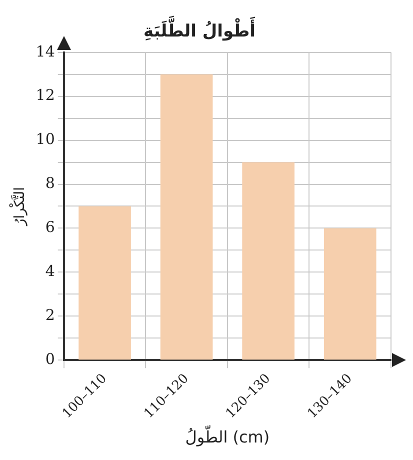  What do you see at coordinates (227, 436) in the screenshot?
I see `x-axis-title: الطّولُ (cm)` at bounding box center [227, 436].